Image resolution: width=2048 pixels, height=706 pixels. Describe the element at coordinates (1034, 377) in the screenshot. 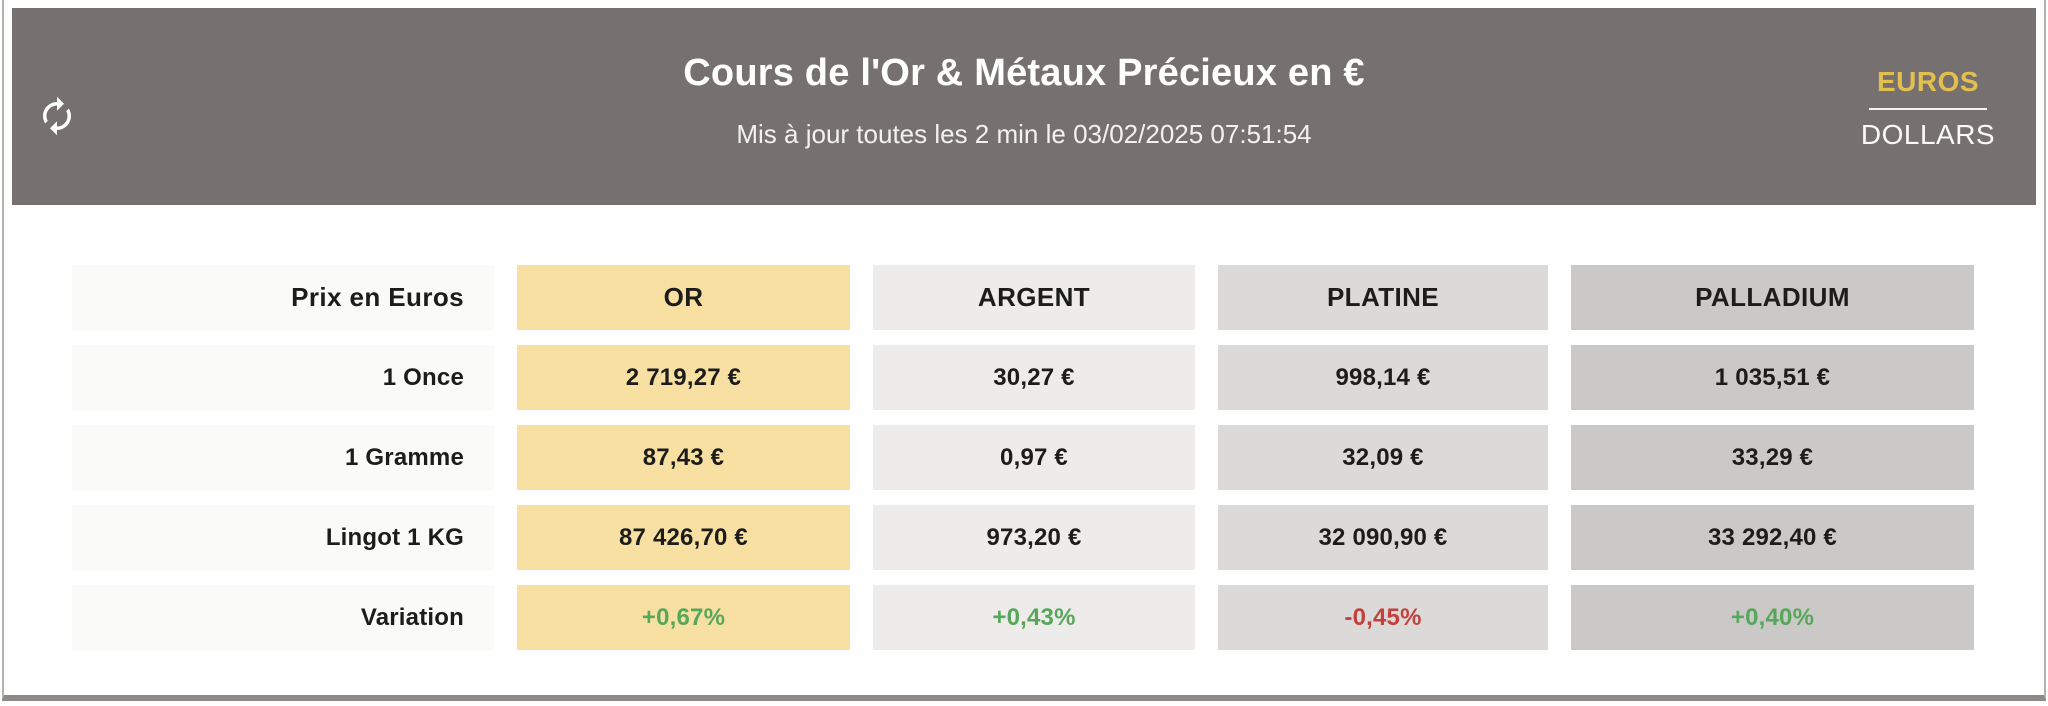

I see `price-argent-once: 30,27 €` at that location.